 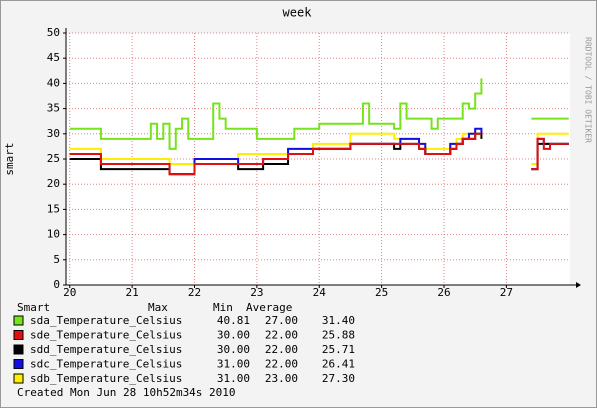 I want to click on y-tick-label: 10, so click(x=53, y=234).